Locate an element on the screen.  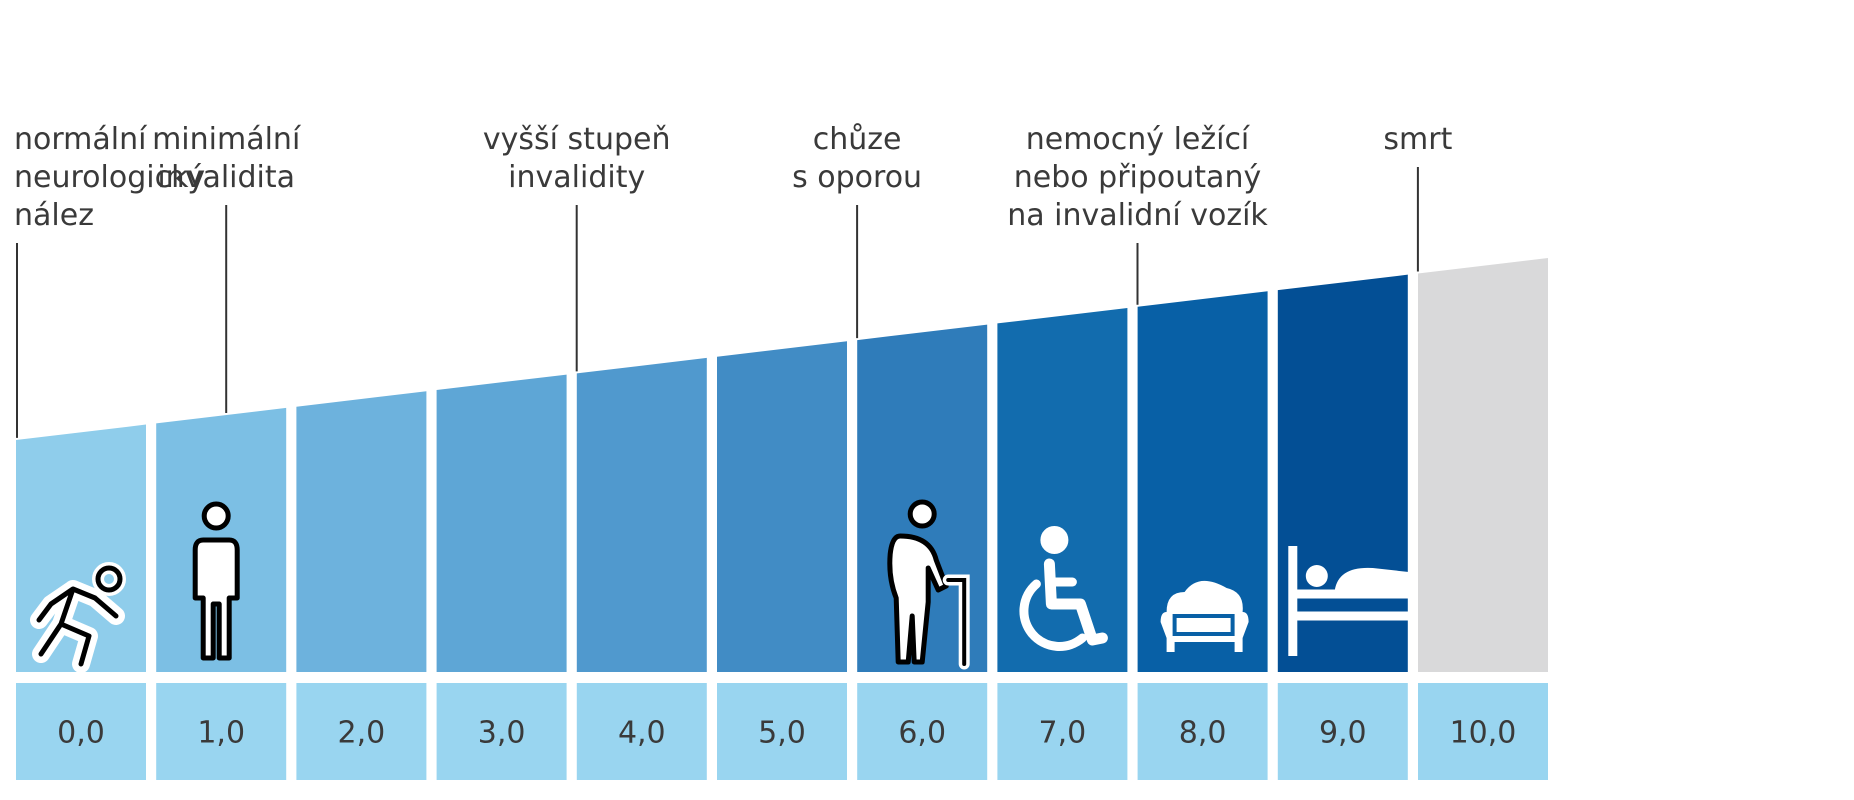
standing-person-icon is located at coordinates (216, 581).